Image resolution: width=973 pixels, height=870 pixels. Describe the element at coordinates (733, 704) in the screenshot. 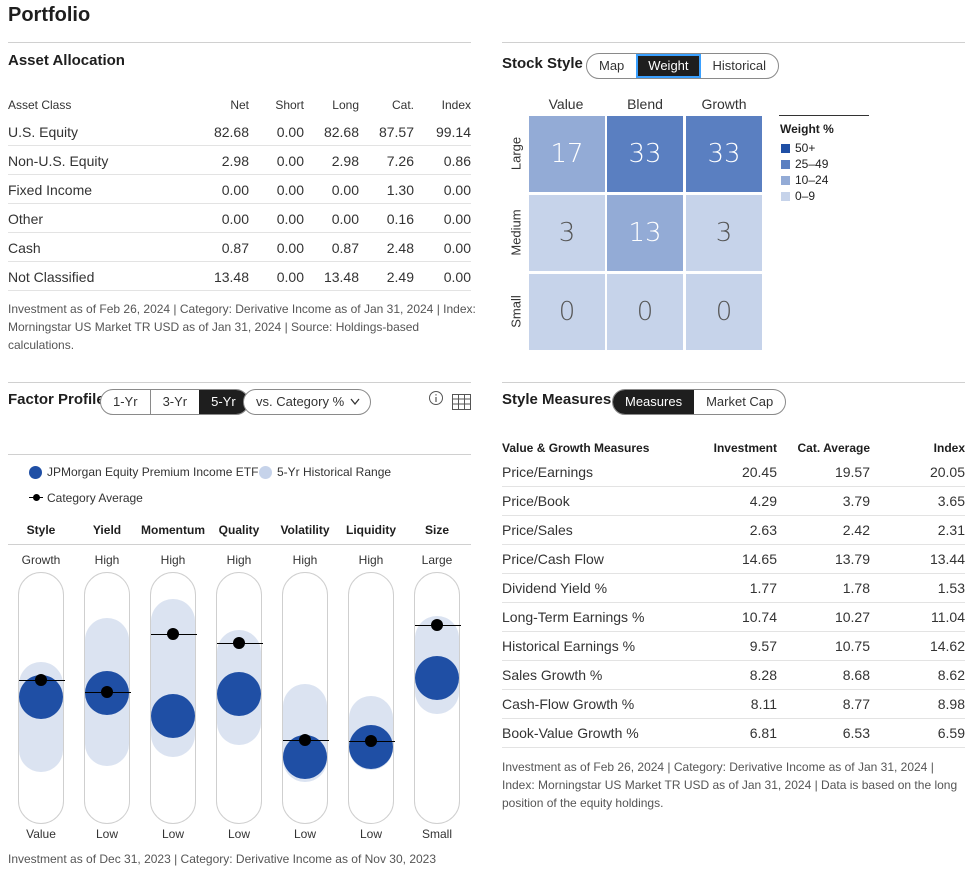

I see `table-row: Cash-Flow Growth % 8.11 8.77 8.98` at that location.